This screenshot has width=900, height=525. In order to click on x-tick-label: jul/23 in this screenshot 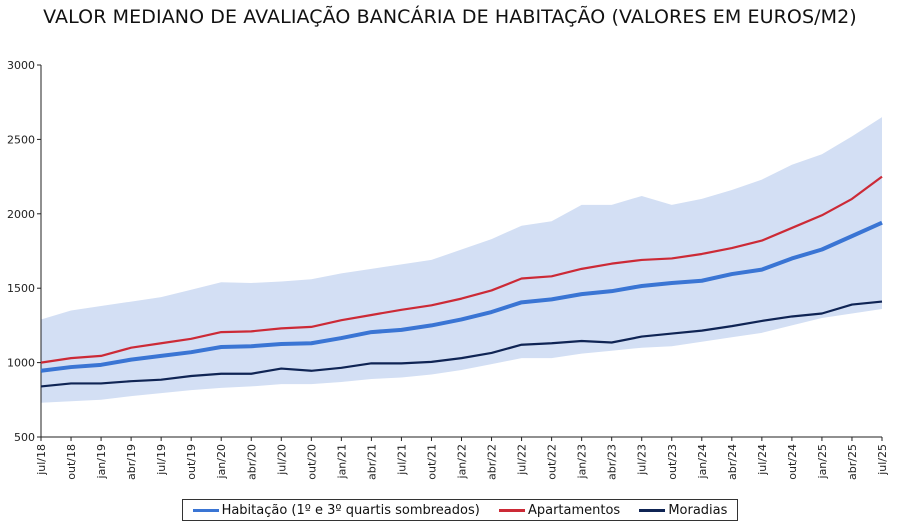, I will do `click(642, 460)`.